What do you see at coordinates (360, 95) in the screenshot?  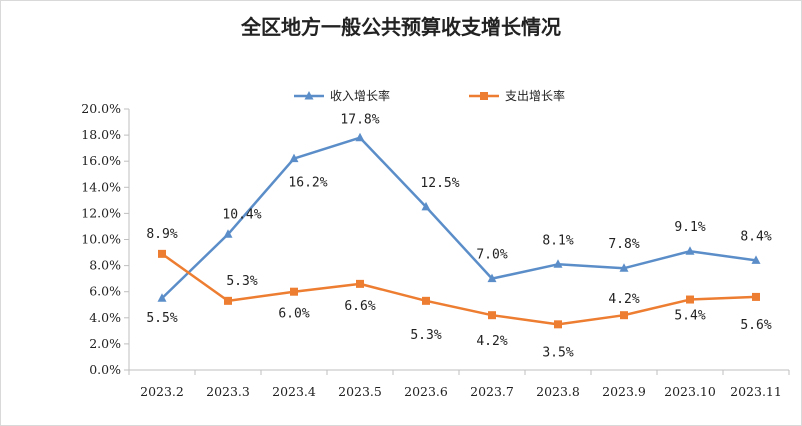 I see `legend-label: 收入增长率` at bounding box center [360, 95].